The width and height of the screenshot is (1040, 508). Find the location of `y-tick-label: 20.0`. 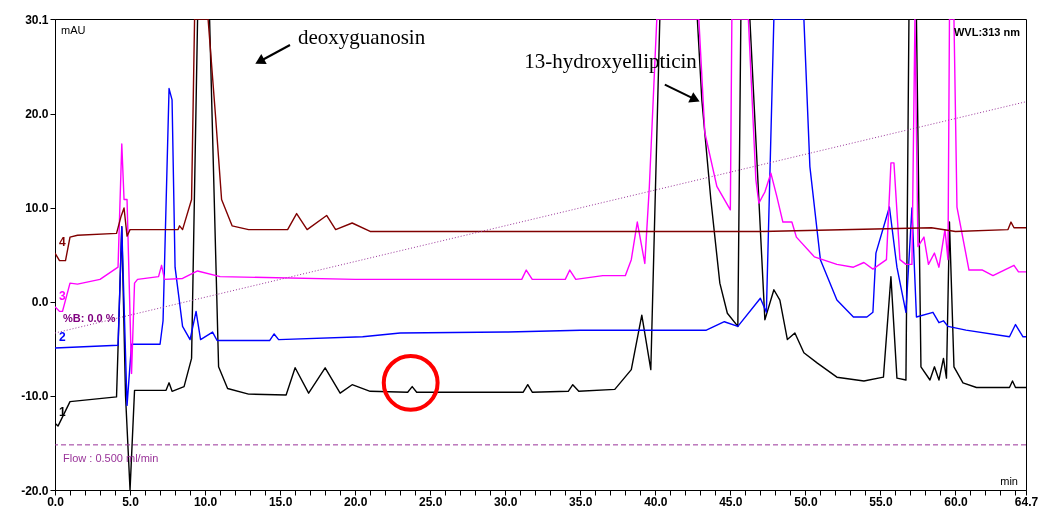

y-tick-label: 20.0 is located at coordinates (37, 114).